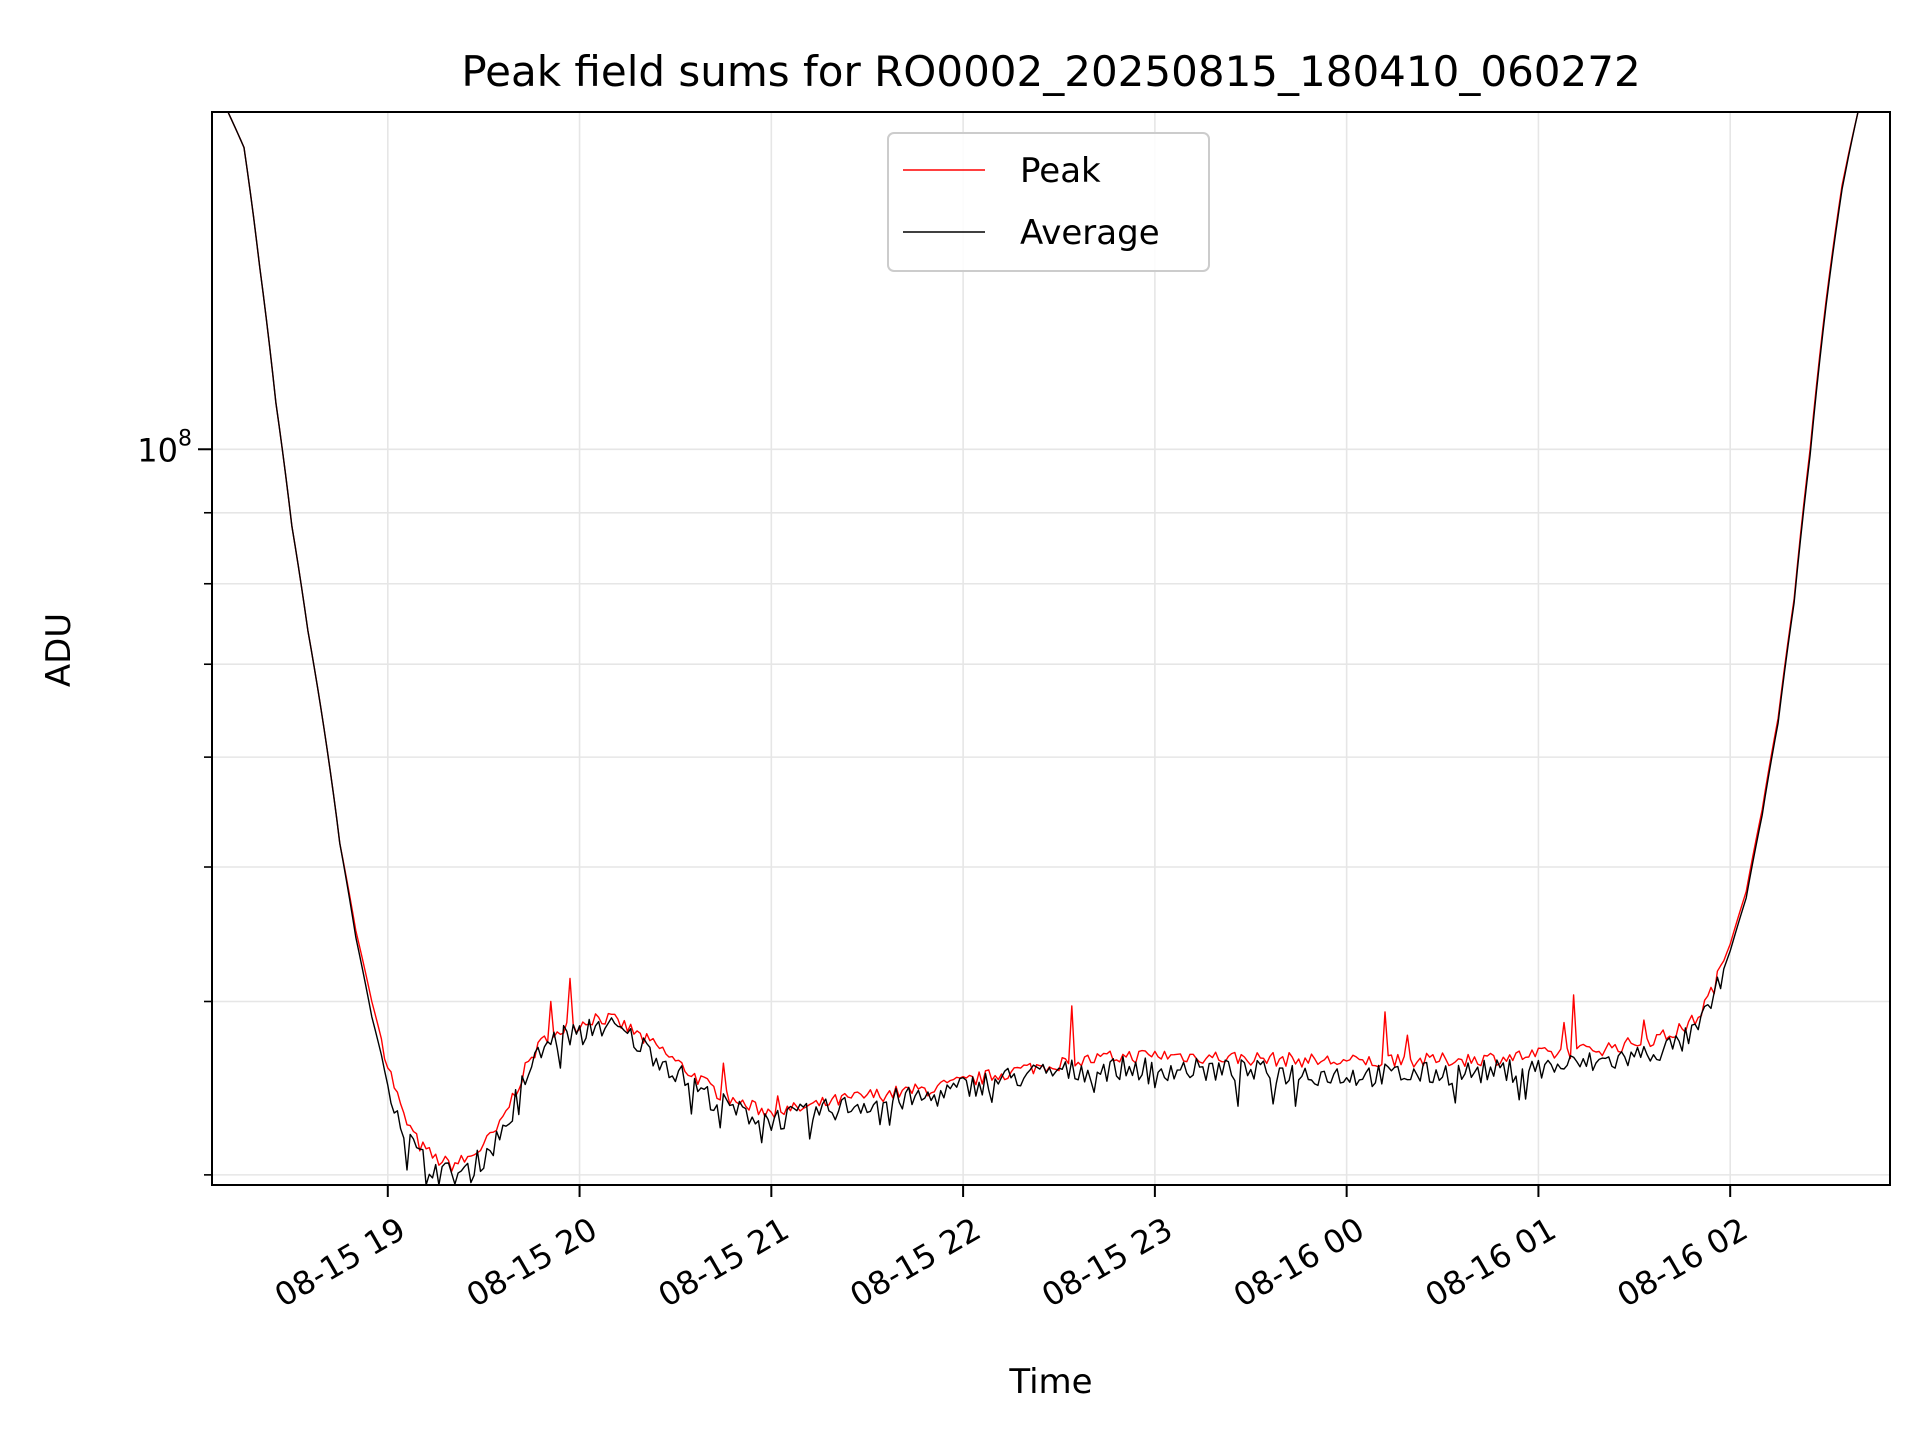 This screenshot has width=1920, height=1444. I want to click on y-tick-label: 108, so click(164, 447).